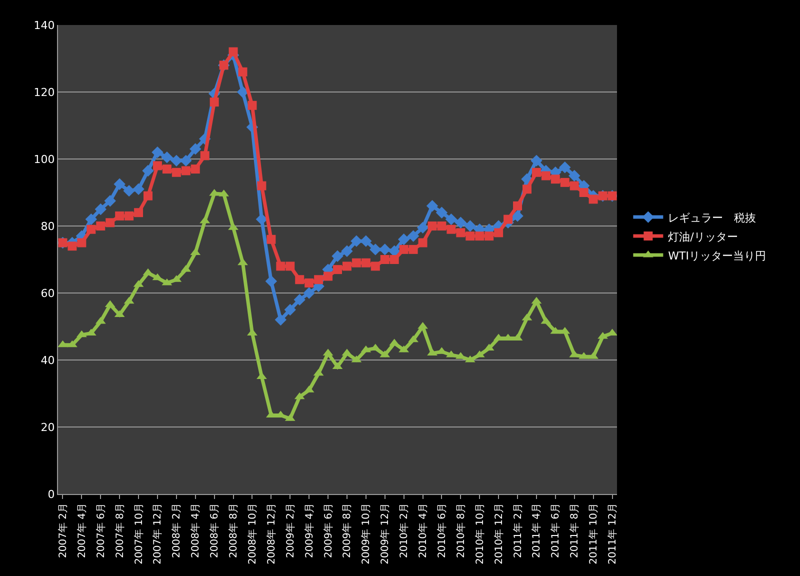 This screenshot has width=800, height=576. I want to click on x-tick-label: 2010年 10月, so click(480, 533).